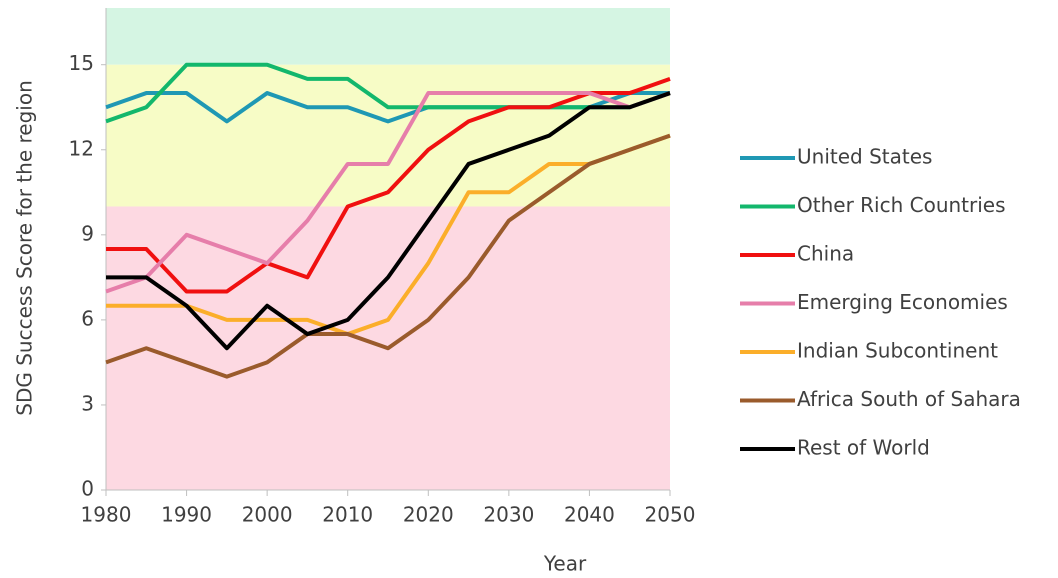 Image resolution: width=1058 pixels, height=578 pixels. Describe the element at coordinates (902, 302) in the screenshot. I see `legend-label: Emerging Economies` at that location.